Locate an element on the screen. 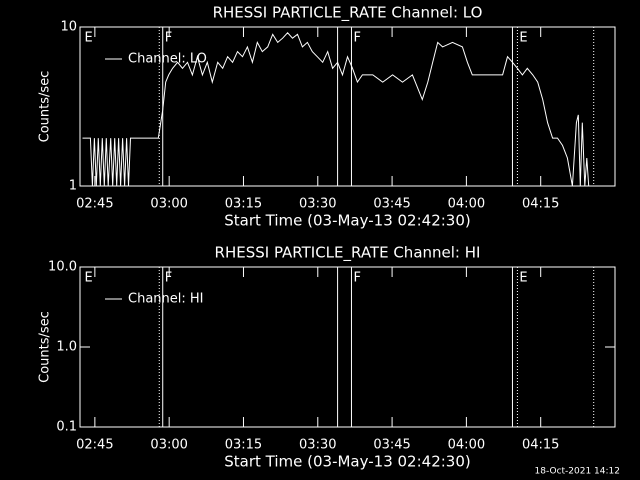 The image size is (640, 480). legend-label: Channel: HI is located at coordinates (166, 299).